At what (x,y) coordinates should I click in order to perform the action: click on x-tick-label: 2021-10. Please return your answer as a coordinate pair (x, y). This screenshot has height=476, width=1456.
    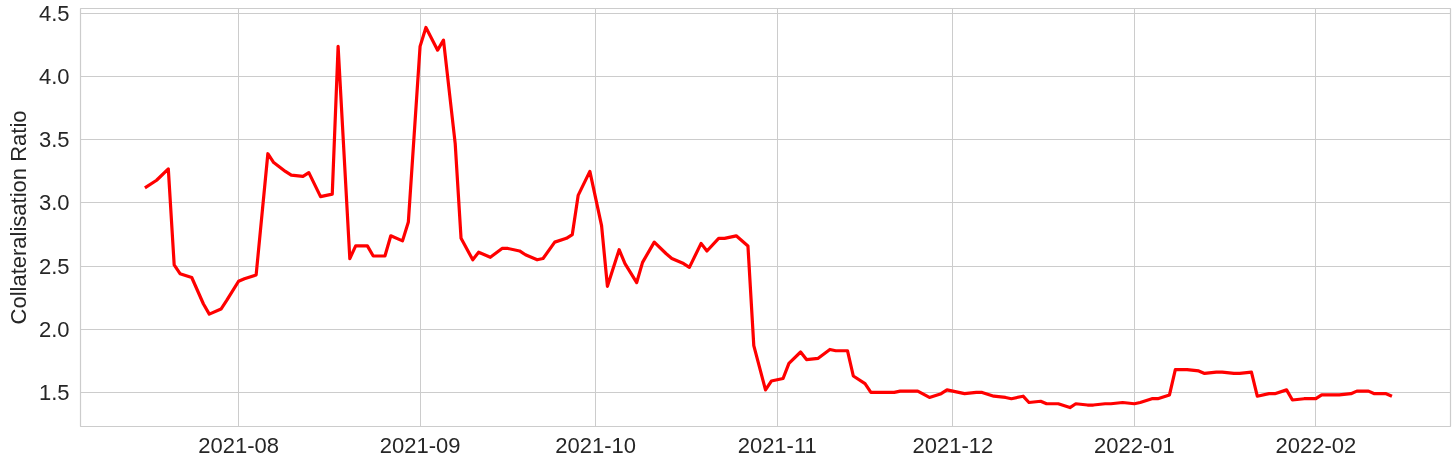
    Looking at the image, I should click on (596, 445).